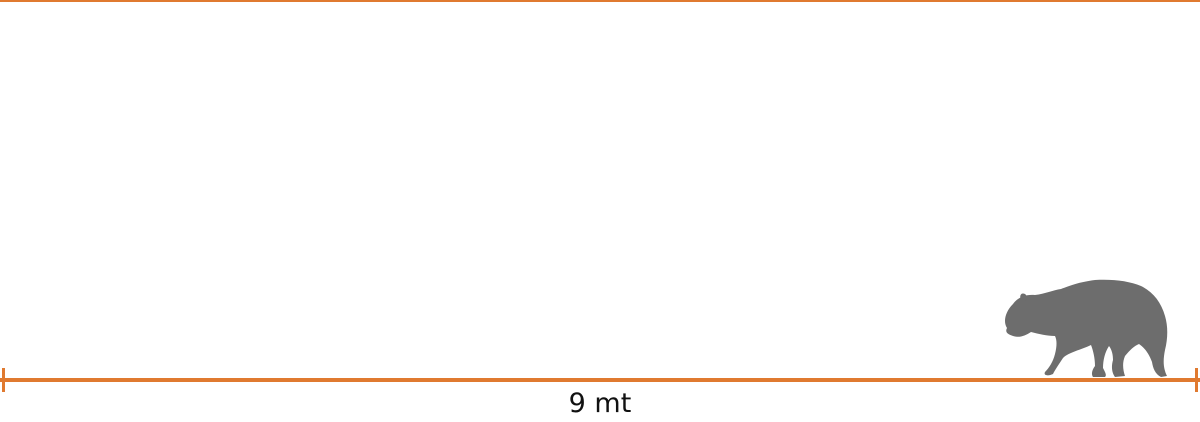 Image resolution: width=1200 pixels, height=422 pixels. What do you see at coordinates (600, 1) in the screenshot?
I see `top-border-line` at bounding box center [600, 1].